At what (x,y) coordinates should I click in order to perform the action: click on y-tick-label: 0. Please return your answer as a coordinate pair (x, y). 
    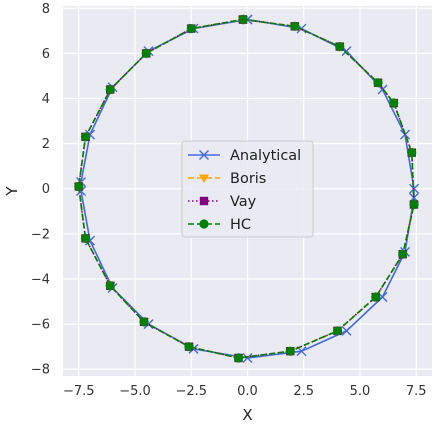
    Looking at the image, I should click on (46, 189).